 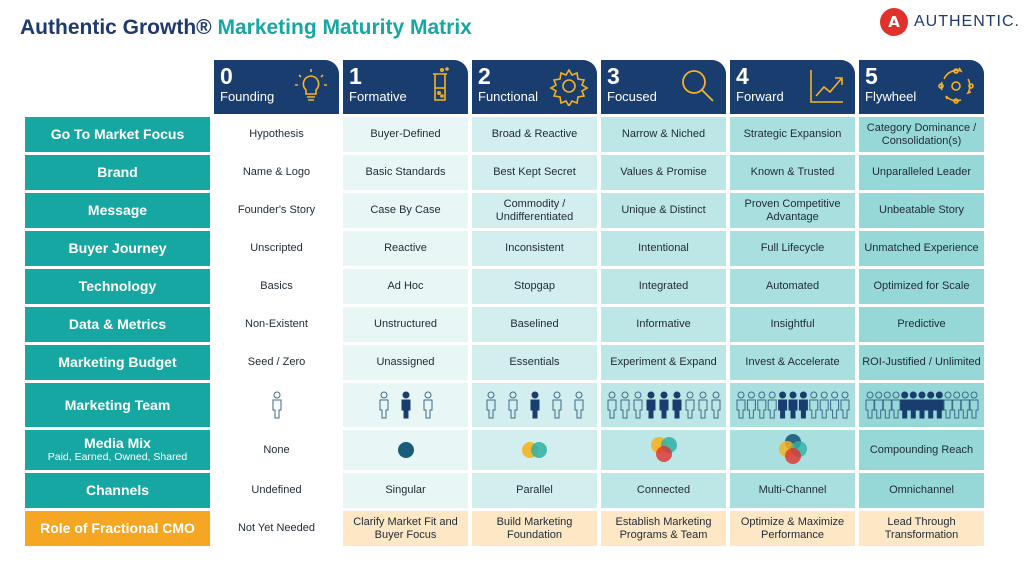 What do you see at coordinates (663, 490) in the screenshot?
I see `cell-stage-3: Connected` at bounding box center [663, 490].